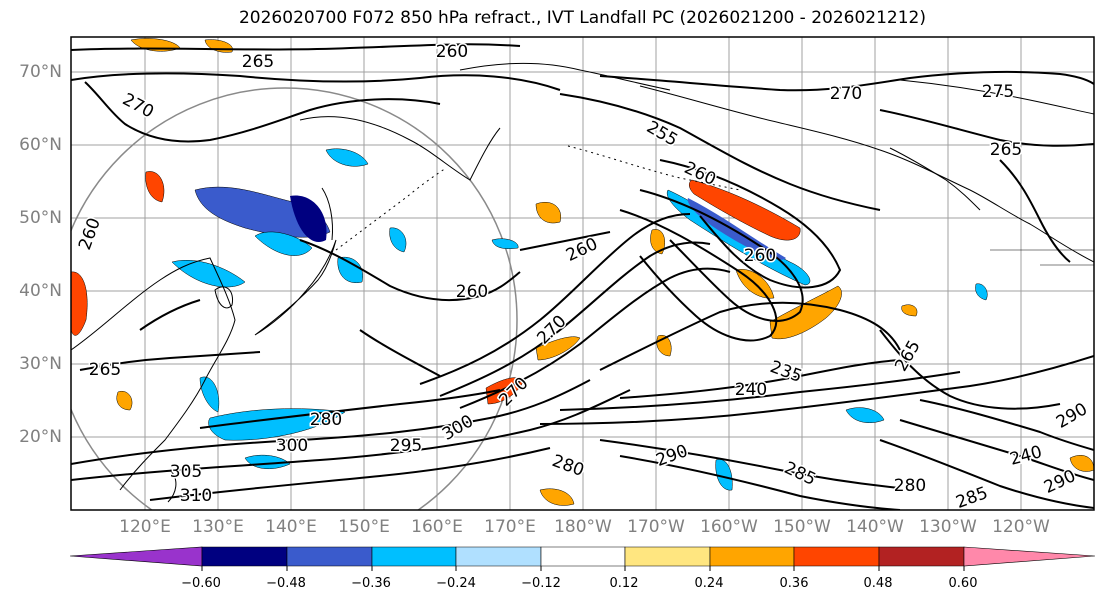 This screenshot has height=604, width=1105. Describe the element at coordinates (1021, 527) in the screenshot. I see `lon-label-120w: 120°W` at that location.